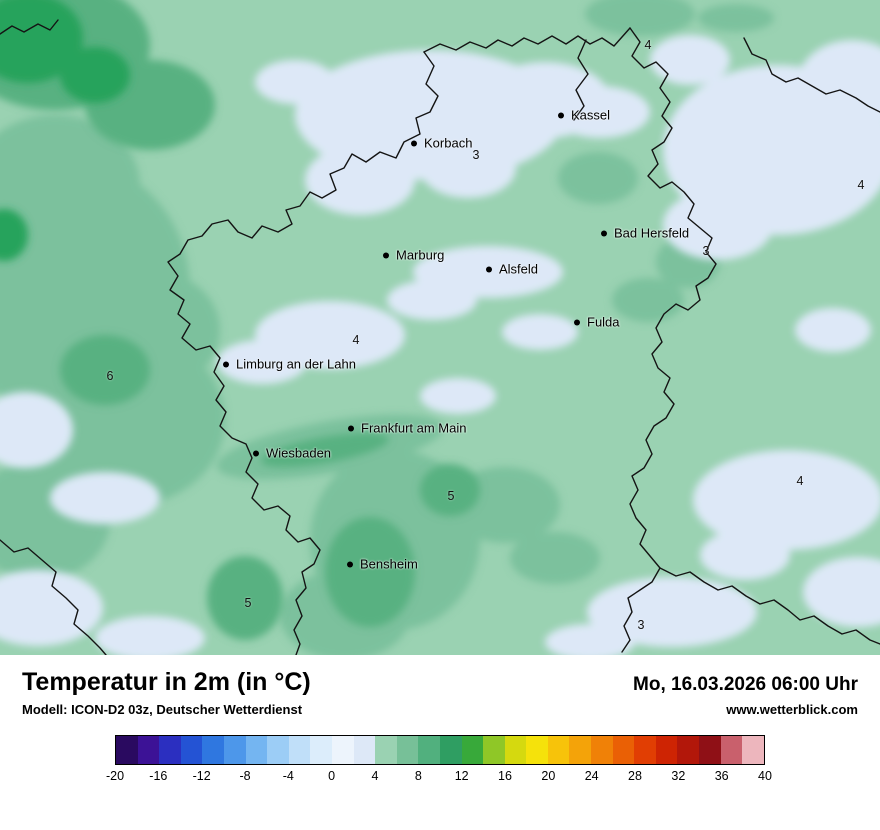  I want to click on colorbar-tick: 0, so click(332, 775).